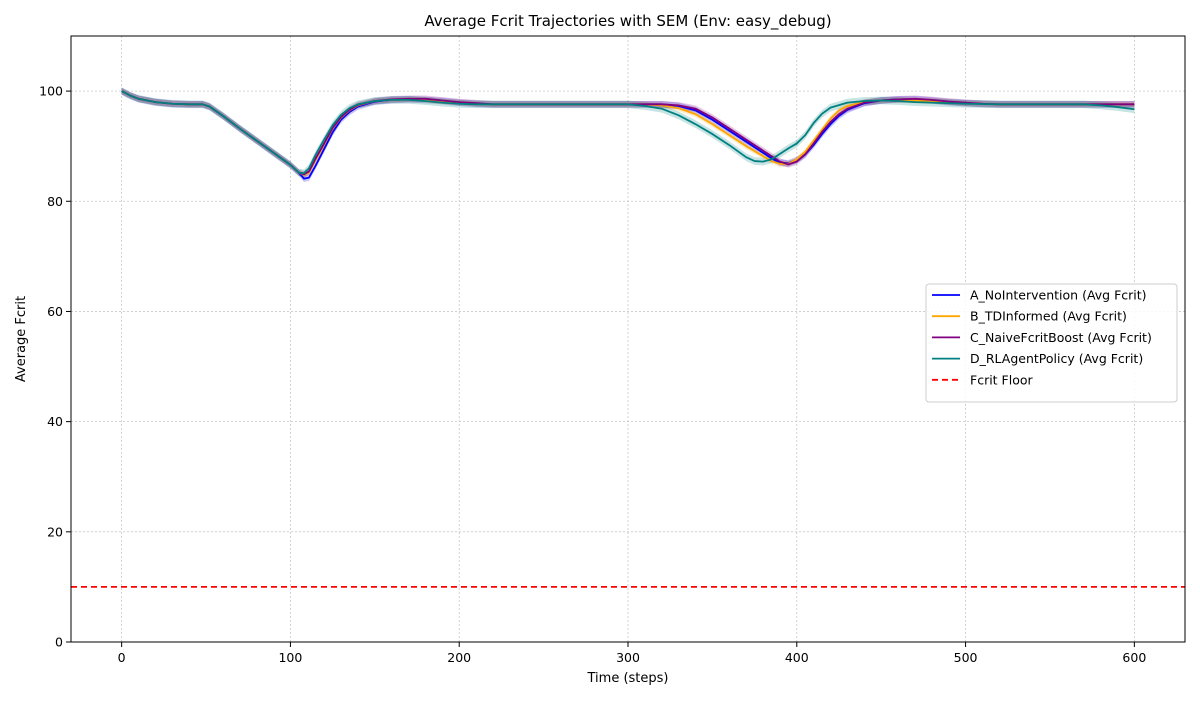 The width and height of the screenshot is (1200, 704). What do you see at coordinates (1061, 337) in the screenshot?
I see `legend-label-2: C_NaiveFcritBoost (Avg Fcrit)` at bounding box center [1061, 337].